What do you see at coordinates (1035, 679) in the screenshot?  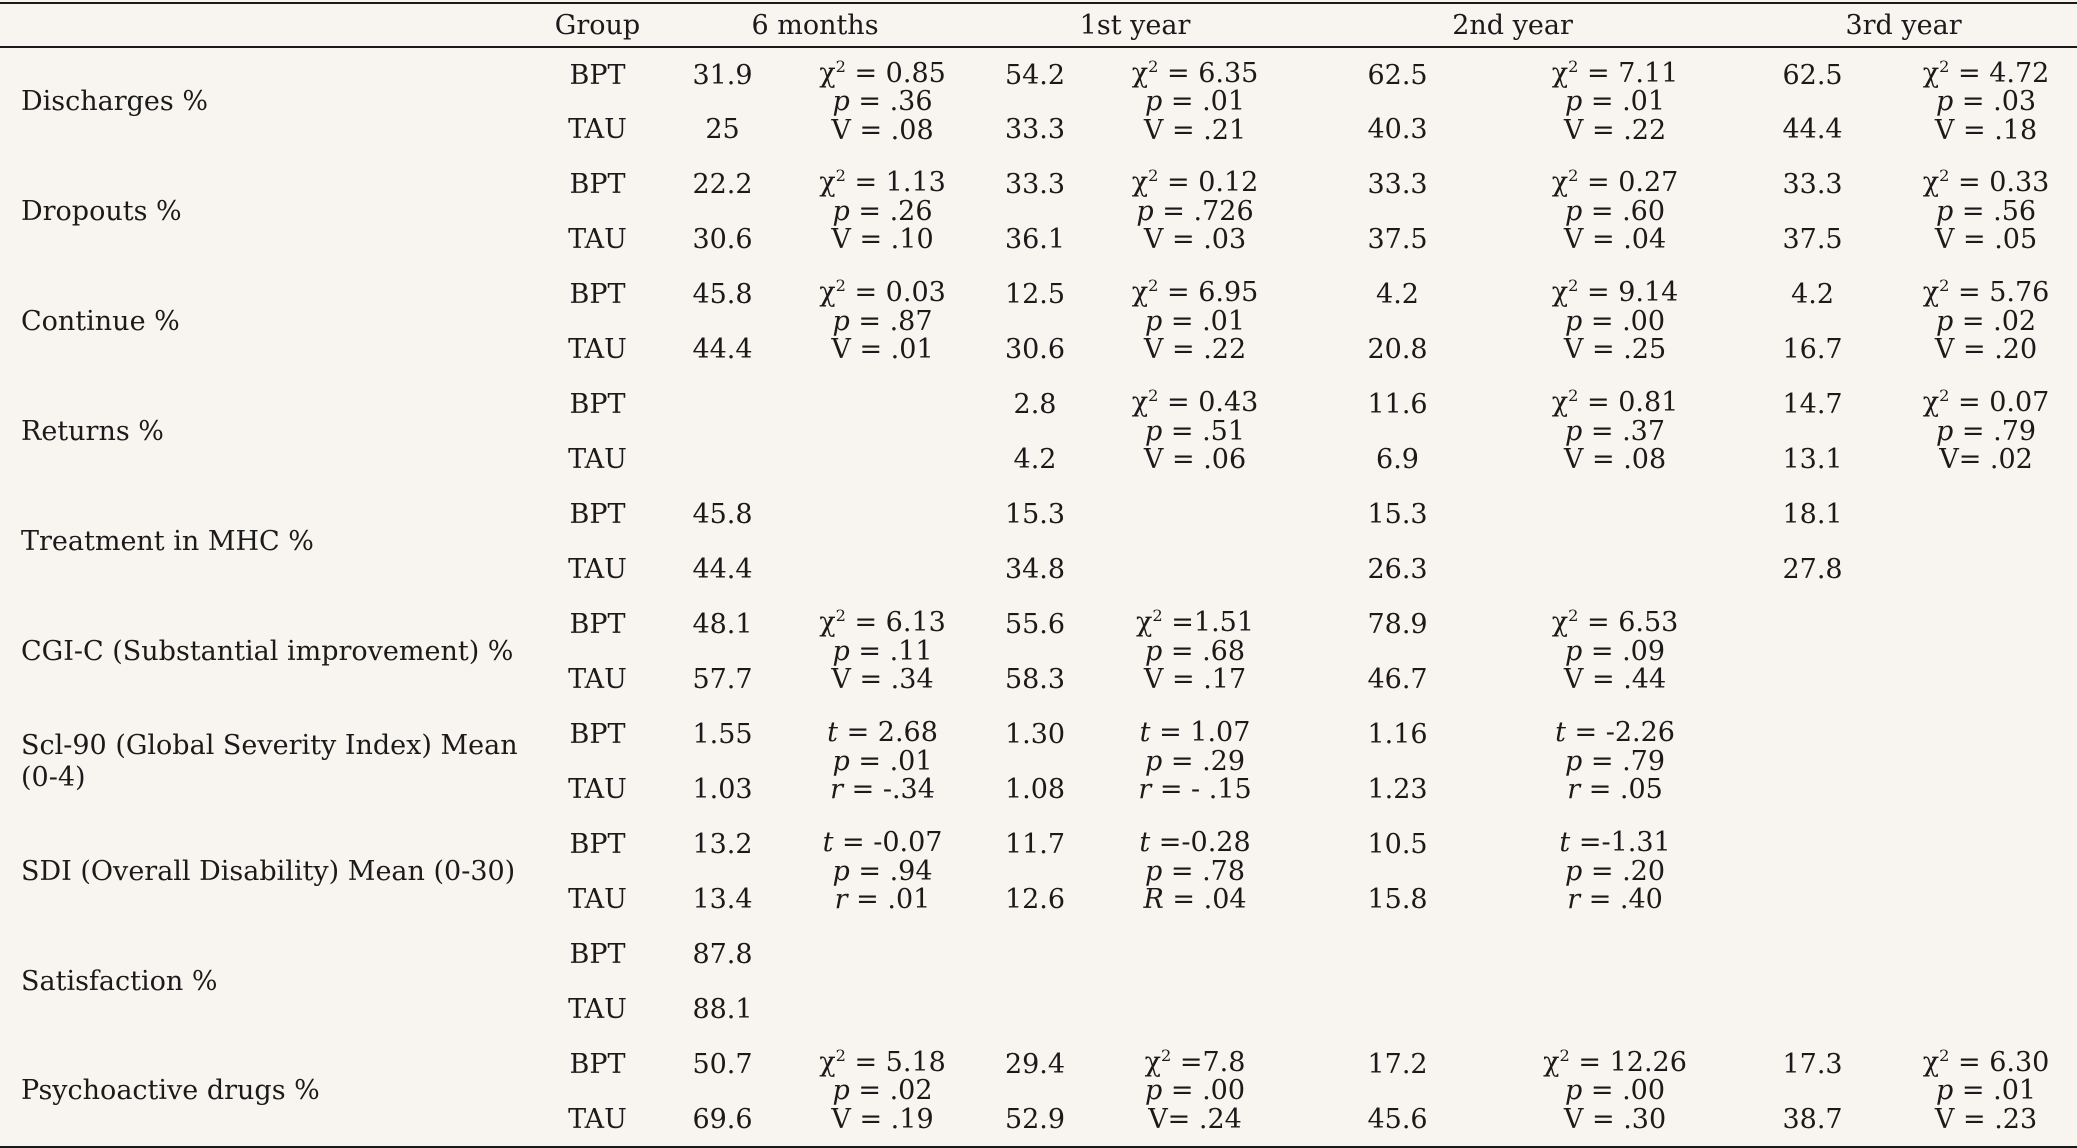 I see `value-cell: 58.3` at bounding box center [1035, 679].